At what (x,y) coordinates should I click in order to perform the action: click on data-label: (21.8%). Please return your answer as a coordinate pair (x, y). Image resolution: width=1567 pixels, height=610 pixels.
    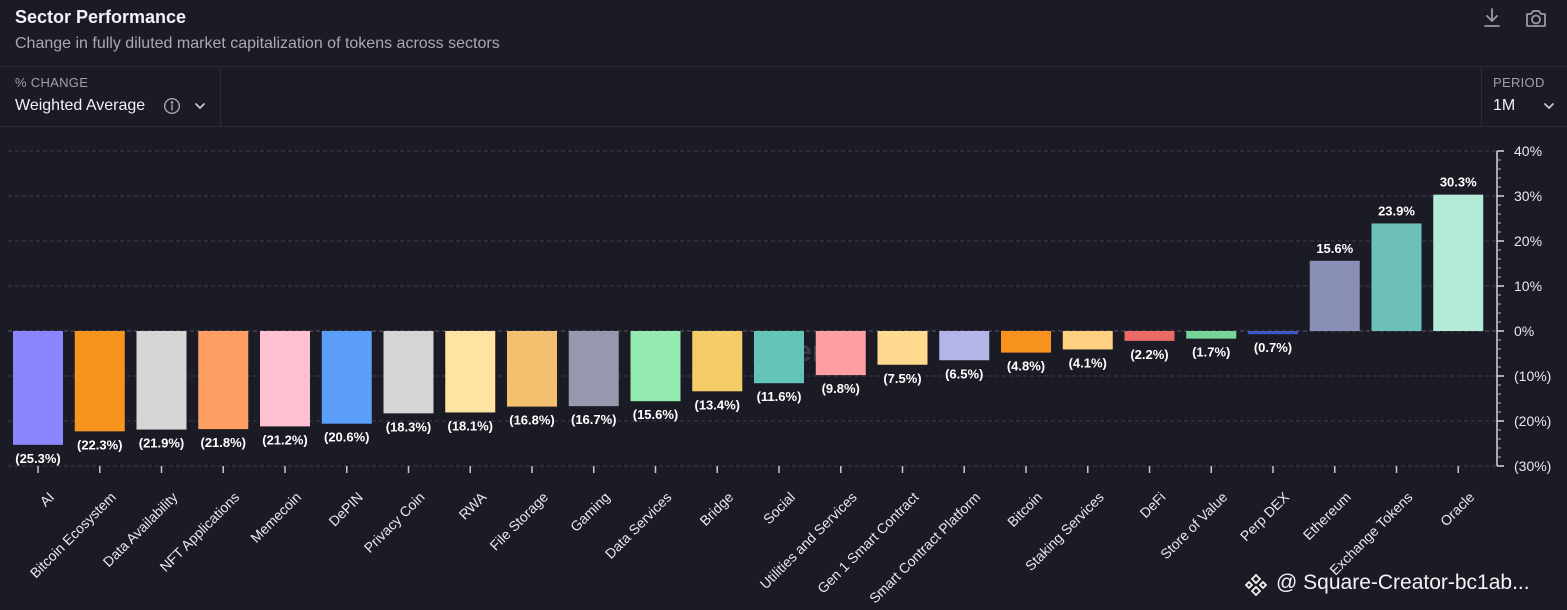
    Looking at the image, I should click on (223, 442).